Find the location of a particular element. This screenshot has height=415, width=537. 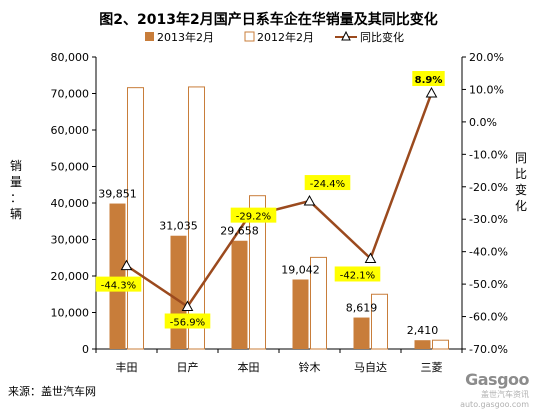

legend-swatch-2013 is located at coordinates (149, 36).